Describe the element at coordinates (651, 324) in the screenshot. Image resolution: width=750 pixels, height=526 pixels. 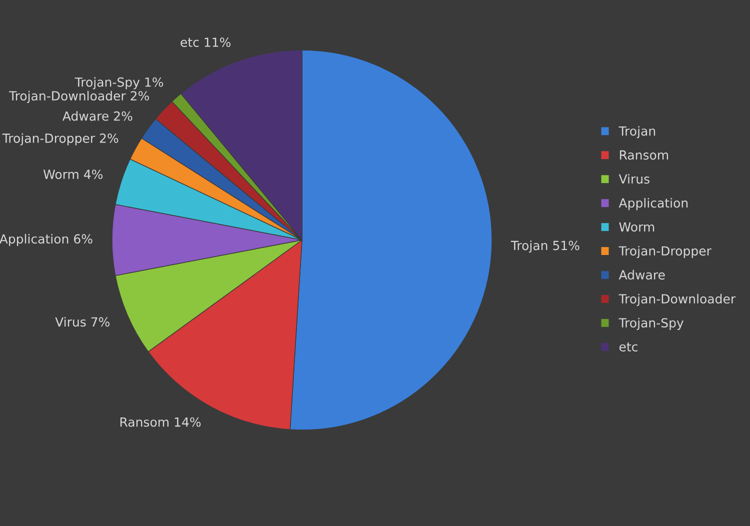
I see `legend-label: Trojan-Spy` at that location.